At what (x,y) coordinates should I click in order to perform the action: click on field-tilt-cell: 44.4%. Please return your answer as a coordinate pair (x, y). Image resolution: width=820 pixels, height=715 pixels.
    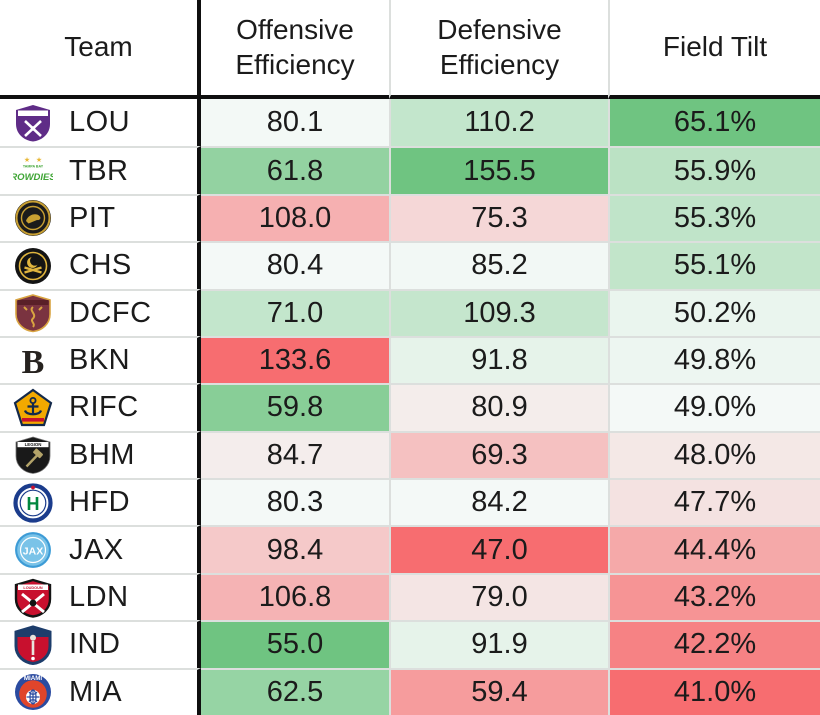
    Looking at the image, I should click on (714, 549).